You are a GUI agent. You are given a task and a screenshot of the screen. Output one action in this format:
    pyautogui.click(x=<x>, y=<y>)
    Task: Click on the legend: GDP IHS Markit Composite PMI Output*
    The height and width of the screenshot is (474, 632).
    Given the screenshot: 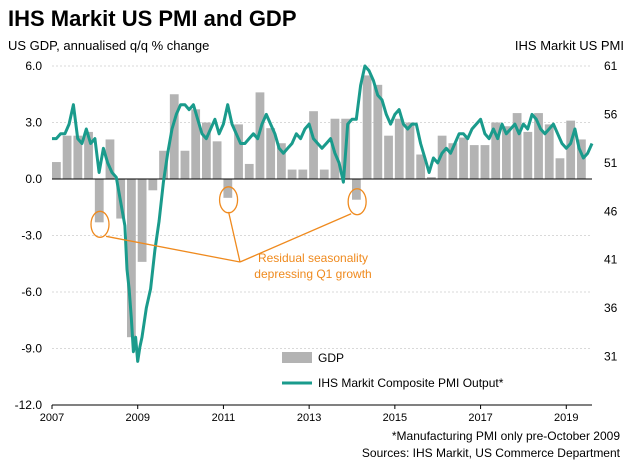 What is the action you would take?
    pyautogui.click(x=393, y=370)
    